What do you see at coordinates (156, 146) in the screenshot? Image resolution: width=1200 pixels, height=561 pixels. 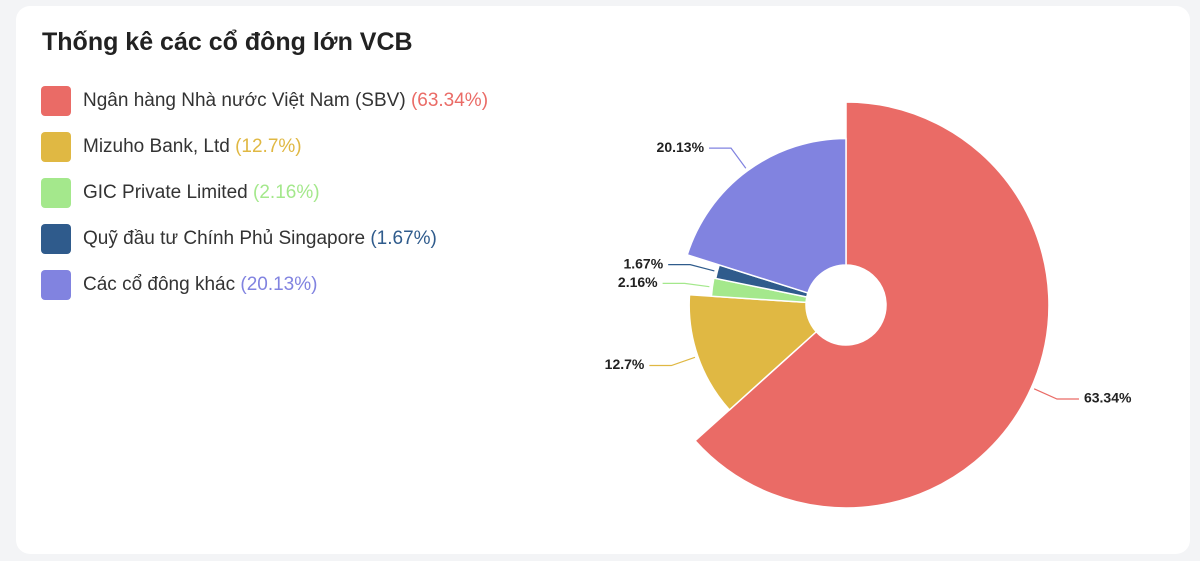 I see `legend-name: Mizuho Bank, Ltd` at bounding box center [156, 146].